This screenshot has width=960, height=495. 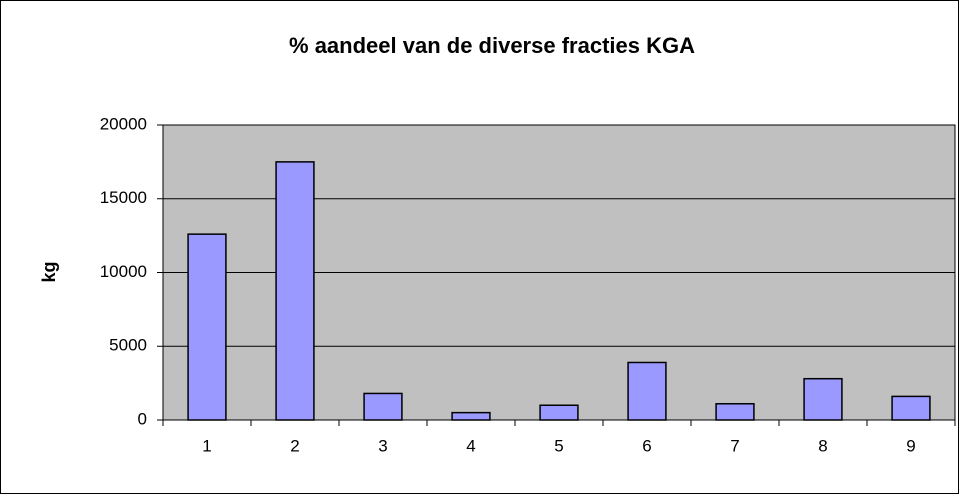 What do you see at coordinates (558, 445) in the screenshot?
I see `x-tick-label: 5` at bounding box center [558, 445].